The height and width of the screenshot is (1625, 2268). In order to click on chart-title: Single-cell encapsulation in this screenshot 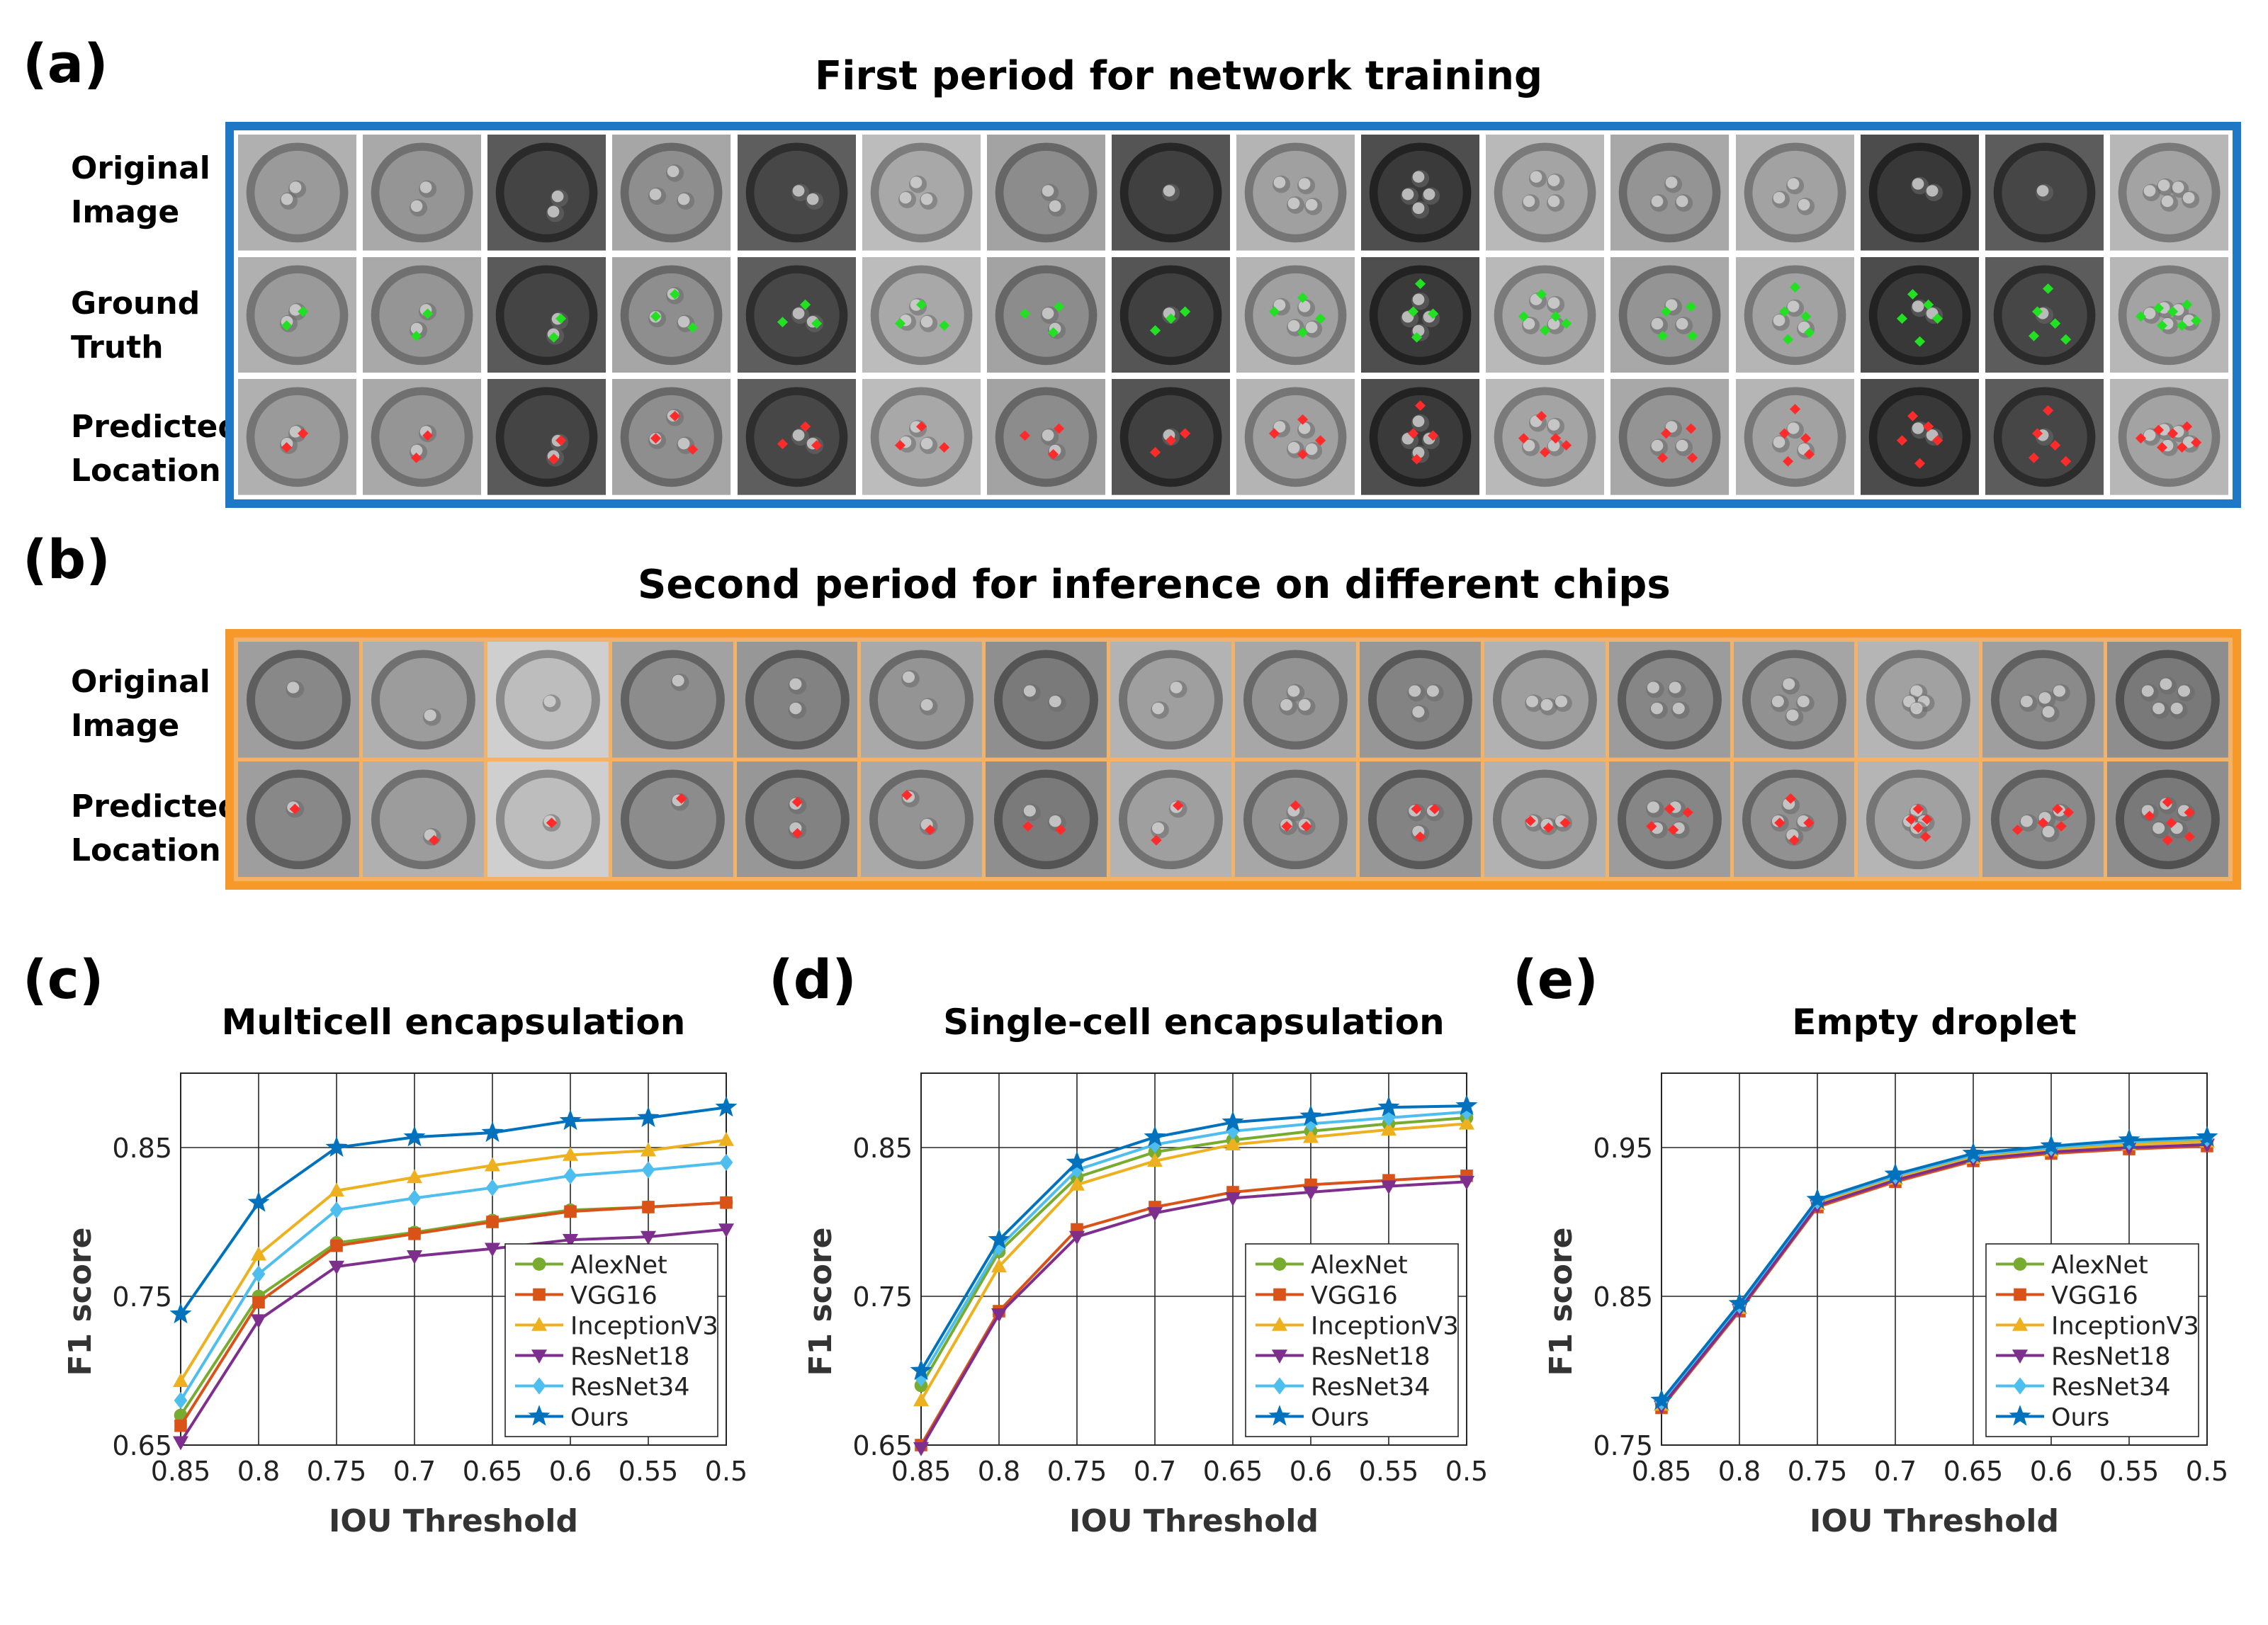, I will do `click(1193, 1022)`.